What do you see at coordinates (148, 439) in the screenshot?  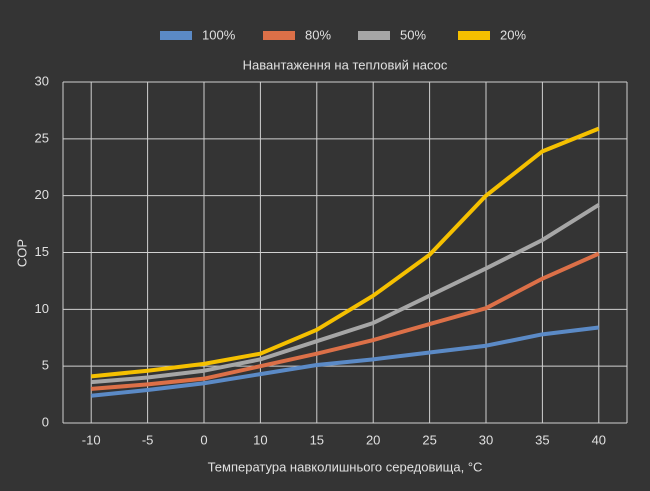 I see `x-tick-label: -5` at bounding box center [148, 439].